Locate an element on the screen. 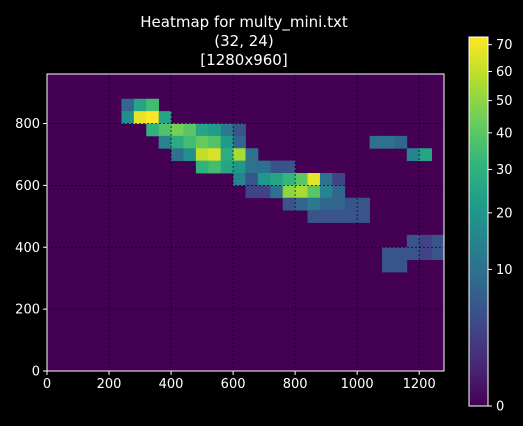 This screenshot has height=426, width=523. y-tick-label: 400 is located at coordinates (27, 248).